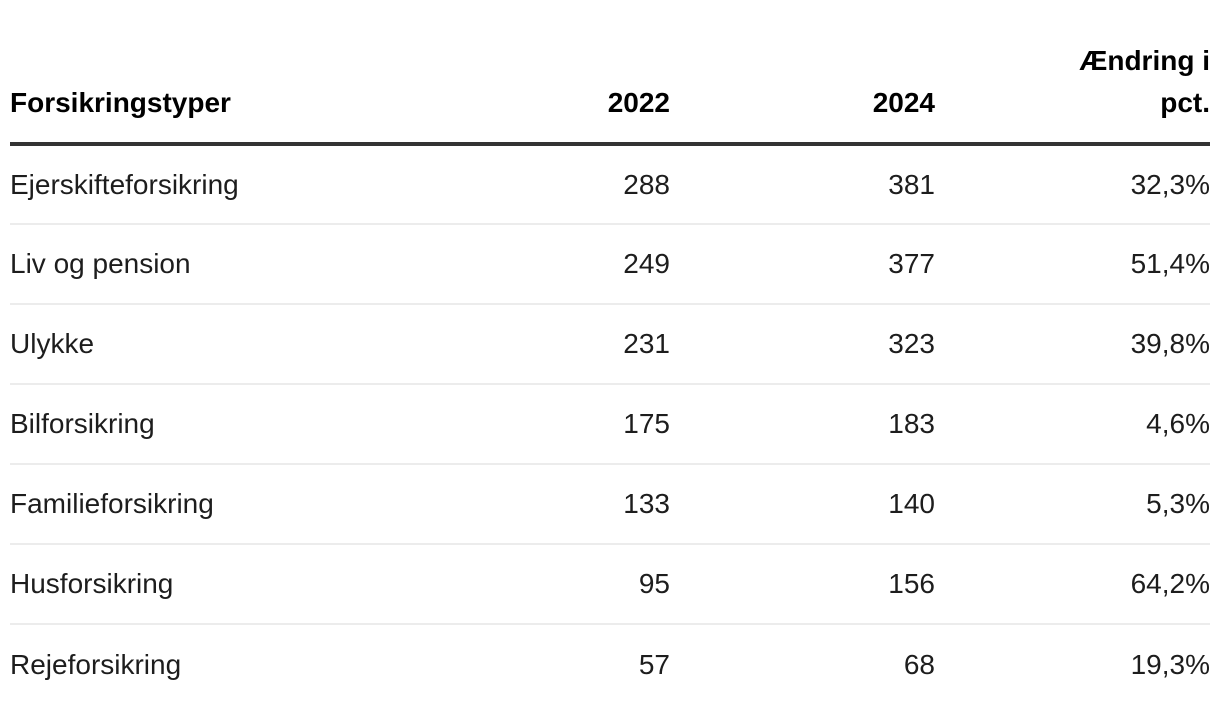 The image size is (1220, 718). I want to click on value-2022: 57, so click(654, 664).